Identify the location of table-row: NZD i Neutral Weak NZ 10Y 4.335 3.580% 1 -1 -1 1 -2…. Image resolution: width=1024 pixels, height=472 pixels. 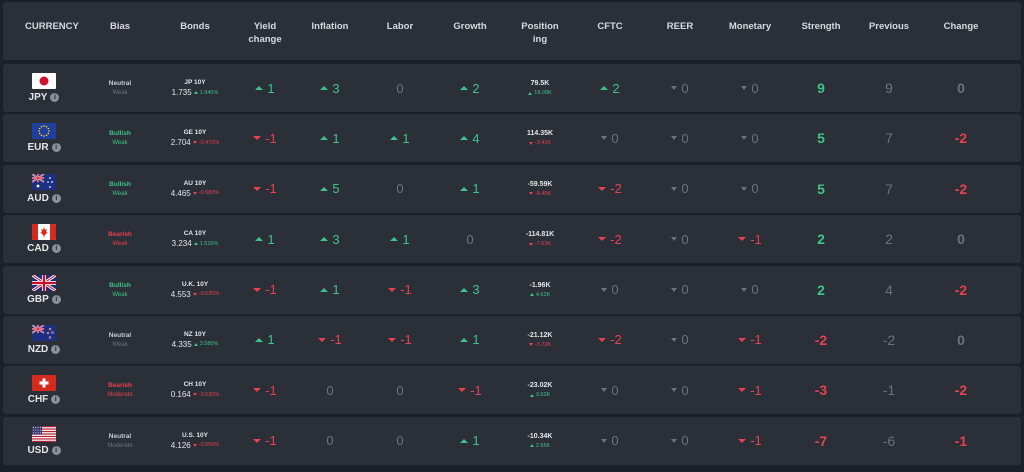
(512, 339).